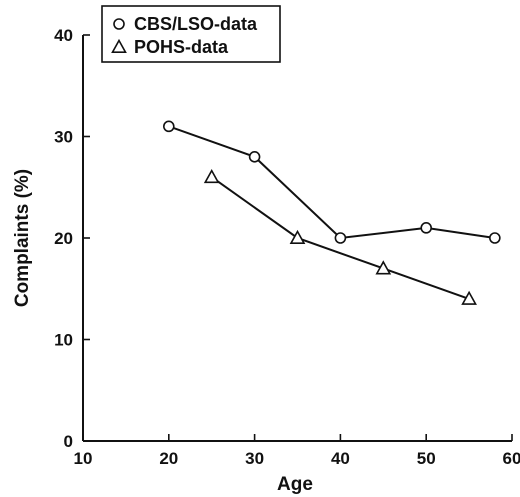 The width and height of the screenshot is (520, 497). Describe the element at coordinates (63, 137) in the screenshot. I see `y-tick-label: 30` at that location.